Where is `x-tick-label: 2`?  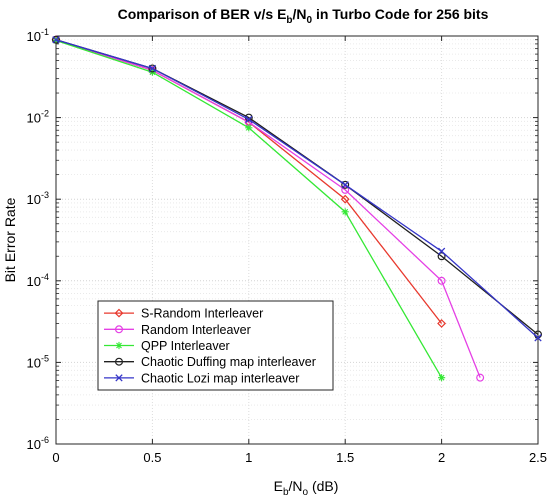 x-tick-label: 2 is located at coordinates (441, 457).